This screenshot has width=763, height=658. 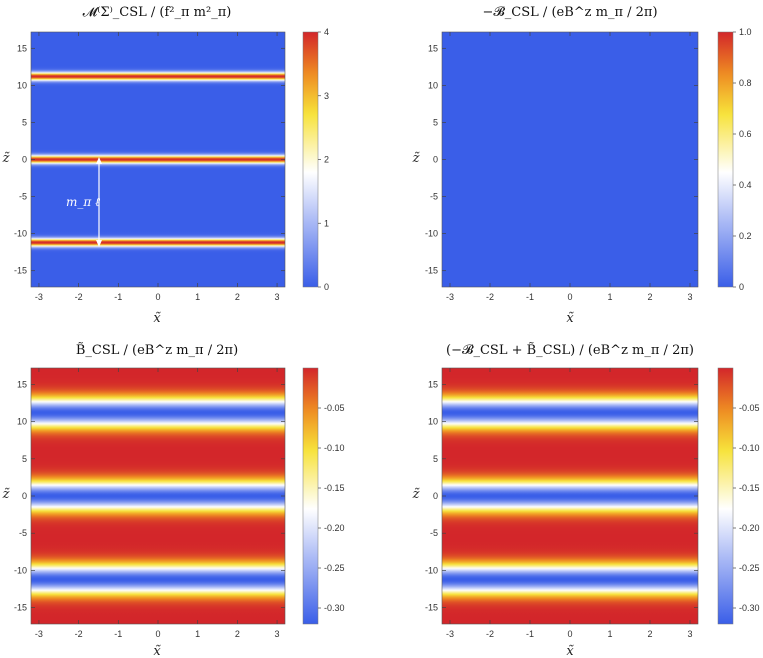 I want to click on colorbar-tick-label: 1, so click(x=326, y=223).